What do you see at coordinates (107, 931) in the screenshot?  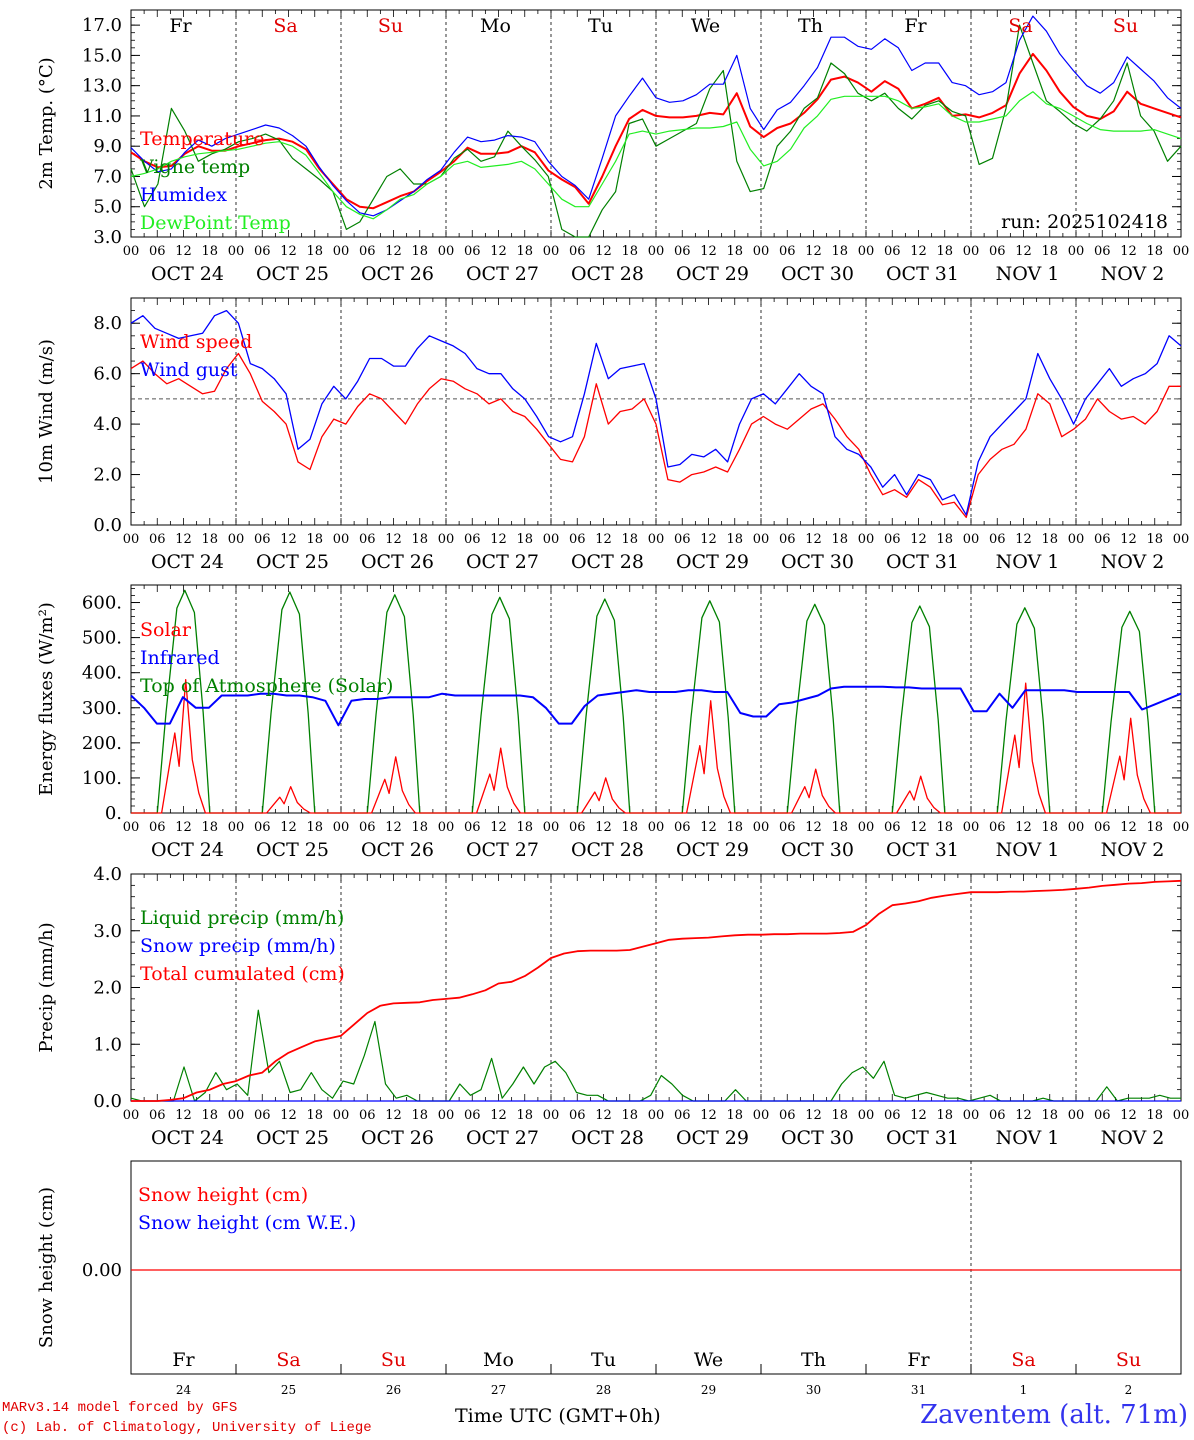 I see `y-tick-label: 3.0` at bounding box center [107, 931].